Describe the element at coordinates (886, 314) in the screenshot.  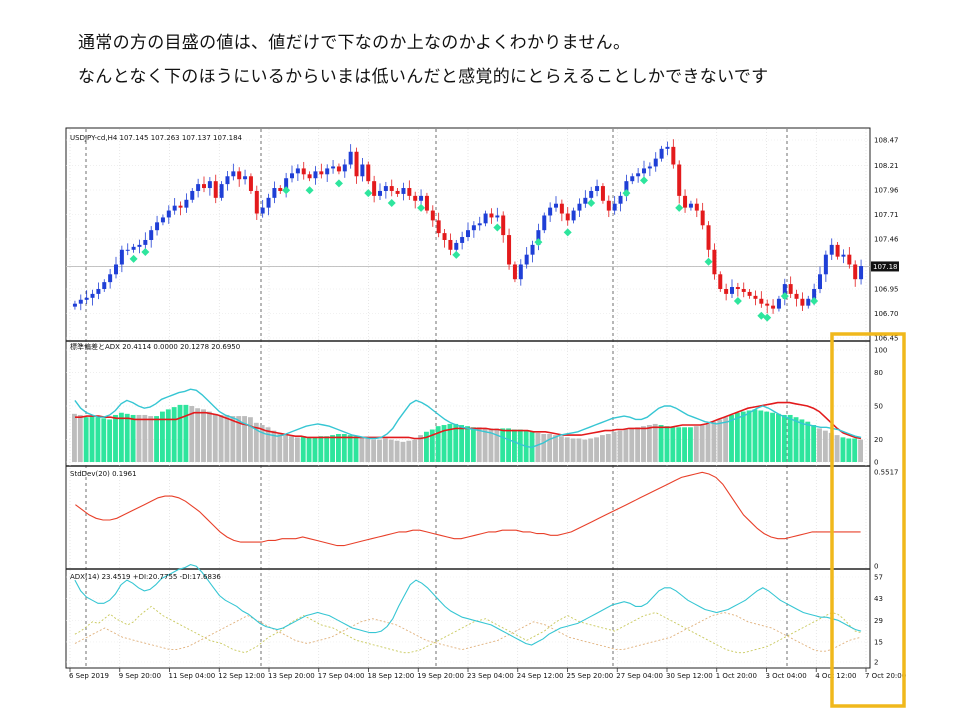
I see `price-axis-label: 106.70` at that location.